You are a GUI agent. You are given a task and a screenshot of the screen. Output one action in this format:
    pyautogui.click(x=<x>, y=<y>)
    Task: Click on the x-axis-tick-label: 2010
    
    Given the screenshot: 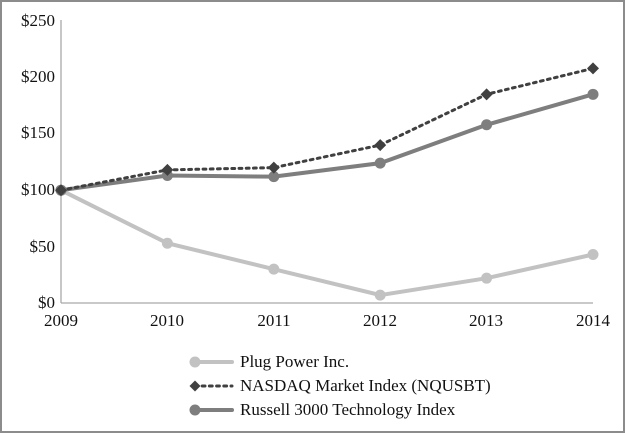 What is the action you would take?
    pyautogui.click(x=167, y=320)
    